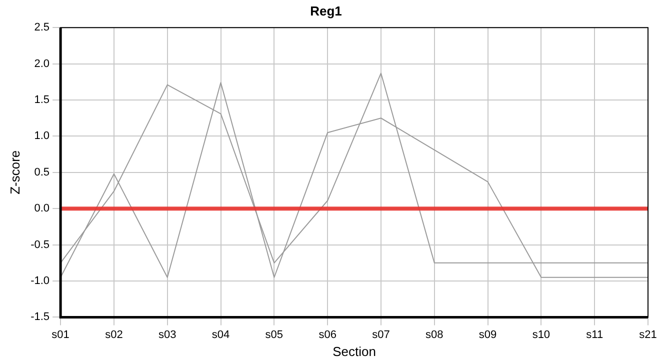 This screenshot has width=660, height=360. Describe the element at coordinates (42, 136) in the screenshot. I see `y-tick-label: 1.0` at that location.